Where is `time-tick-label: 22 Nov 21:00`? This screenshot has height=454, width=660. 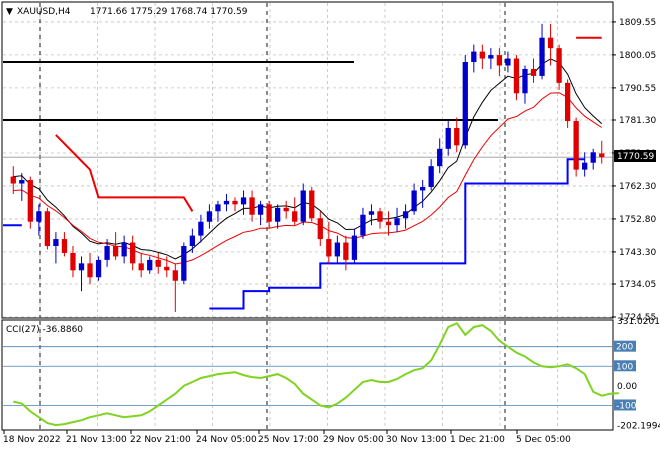
time-tick-label: 22 Nov 21:00 is located at coordinates (160, 440).